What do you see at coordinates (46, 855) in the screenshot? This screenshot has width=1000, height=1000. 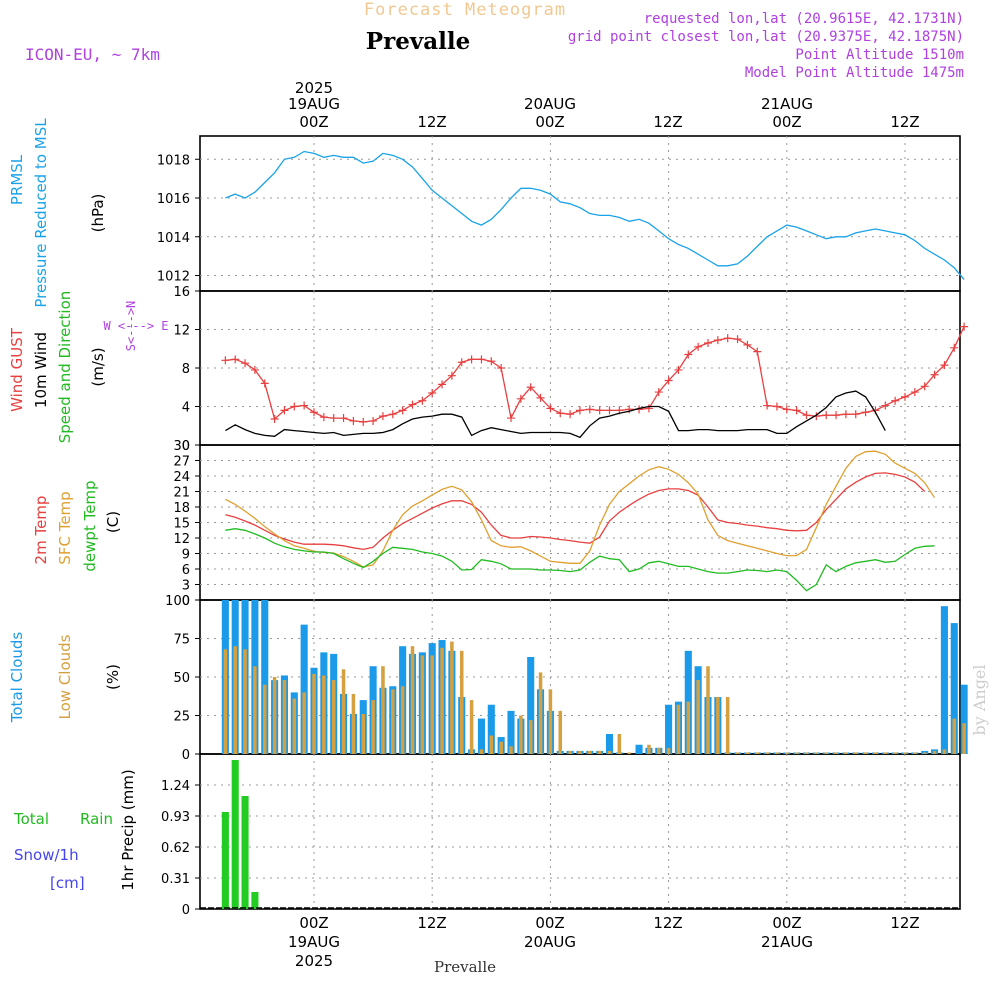 I see `snow-label: Snow/1h` at bounding box center [46, 855].